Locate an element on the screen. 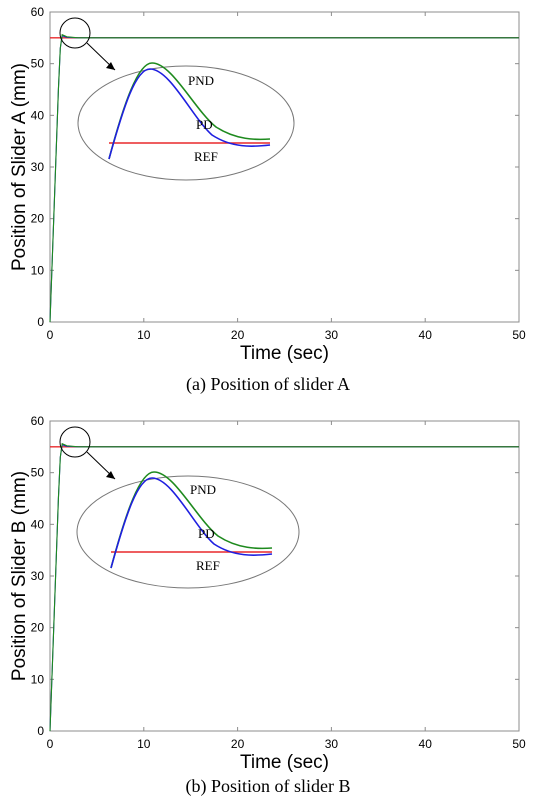 Image resolution: width=533 pixels, height=807 pixels. panel-b-y-axis-label: Position of Slider B (mm) is located at coordinates (19, 576).